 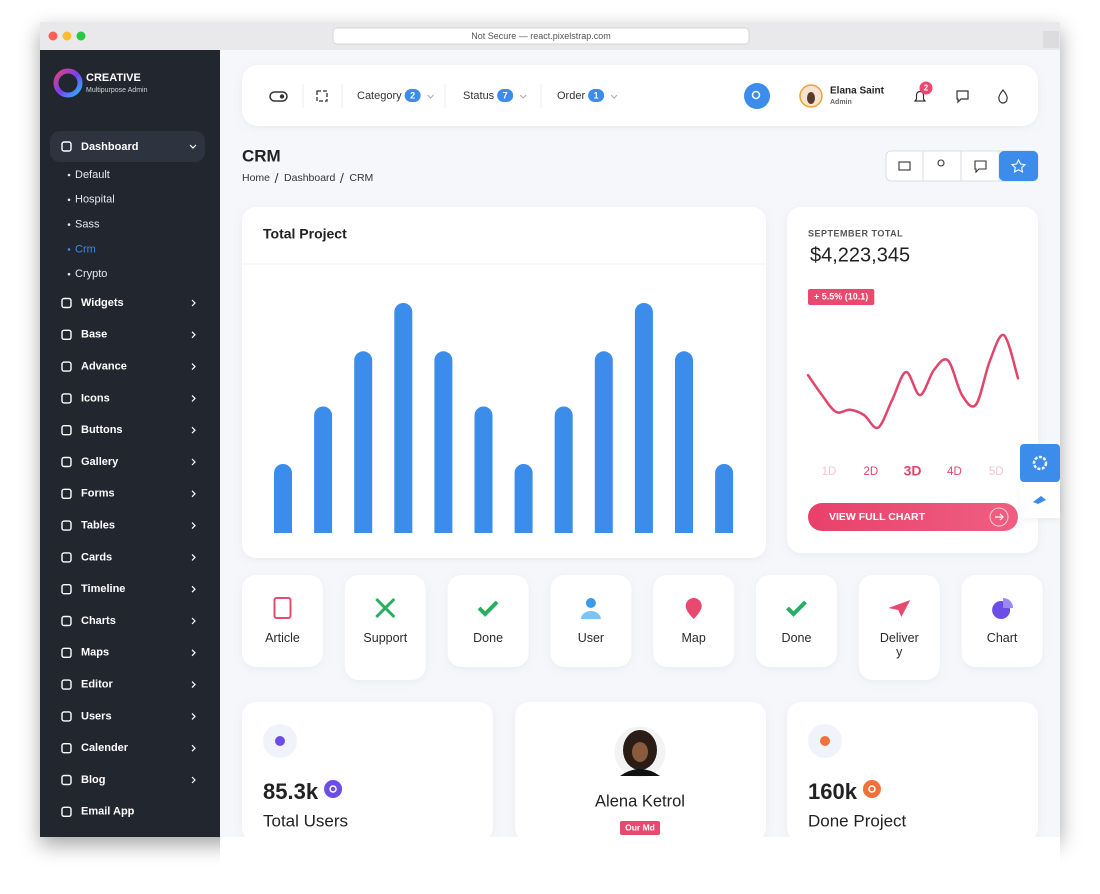 I want to click on stat-label: Total Users, so click(x=305, y=820).